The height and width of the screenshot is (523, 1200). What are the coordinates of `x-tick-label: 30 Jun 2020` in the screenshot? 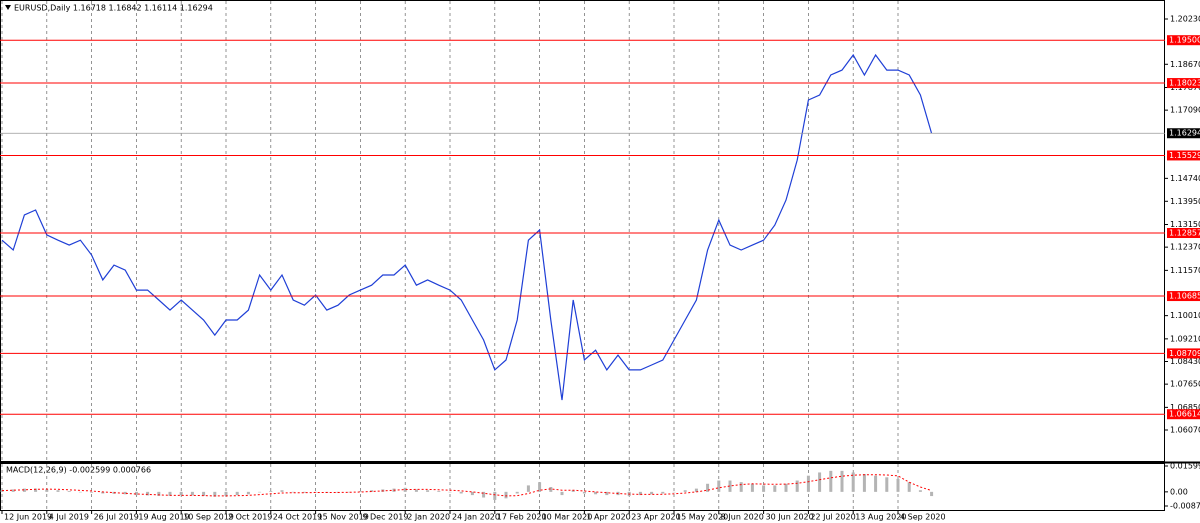 It's located at (790, 517).